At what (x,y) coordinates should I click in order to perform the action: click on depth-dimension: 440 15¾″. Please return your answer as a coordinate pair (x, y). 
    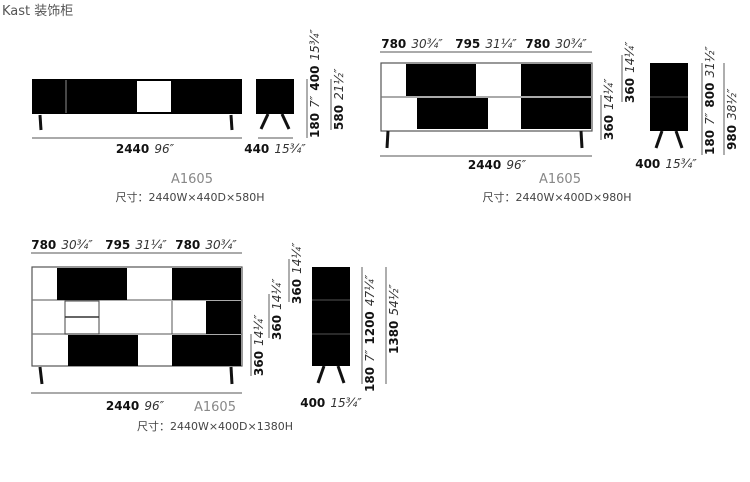
    Looking at the image, I should click on (275, 147).